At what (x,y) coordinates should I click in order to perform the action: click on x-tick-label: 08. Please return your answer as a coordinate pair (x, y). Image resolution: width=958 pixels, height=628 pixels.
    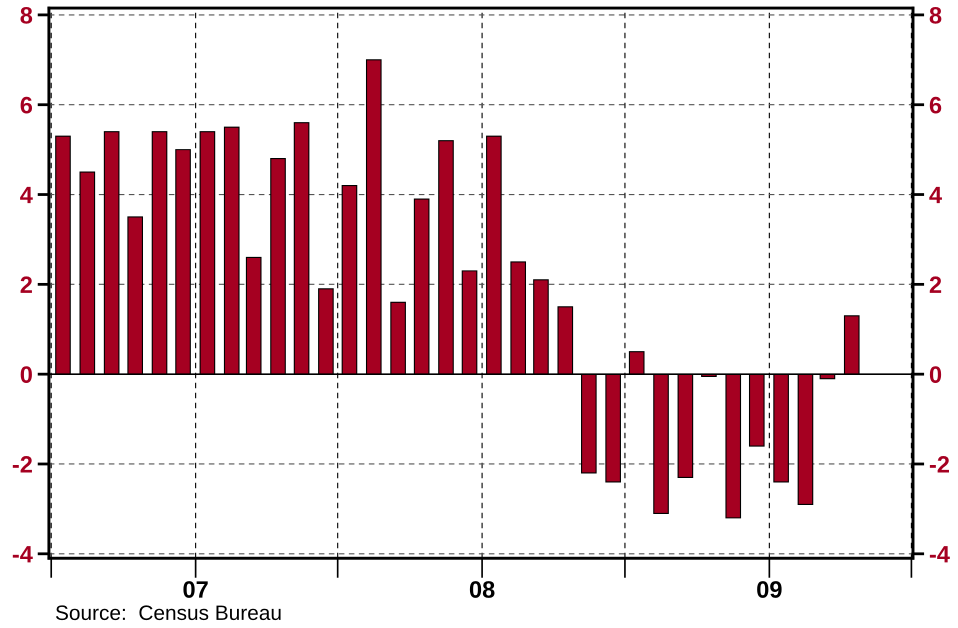
    Looking at the image, I should click on (482, 589).